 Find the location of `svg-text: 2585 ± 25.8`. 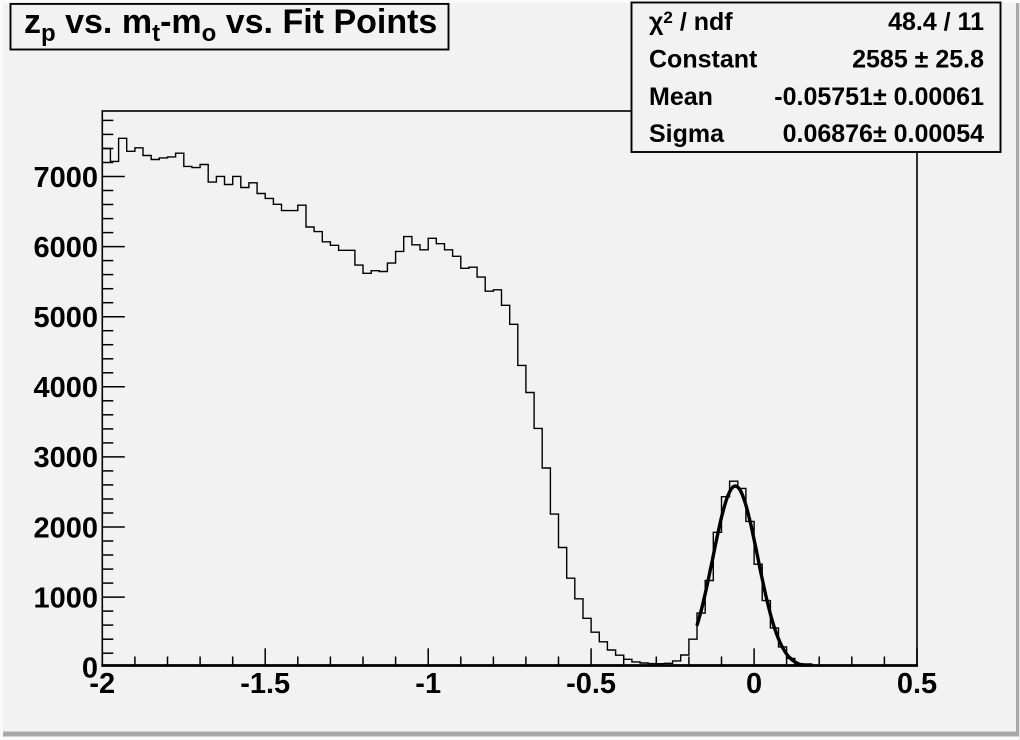

svg-text: 2585 ± 25.8 is located at coordinates (918, 60).